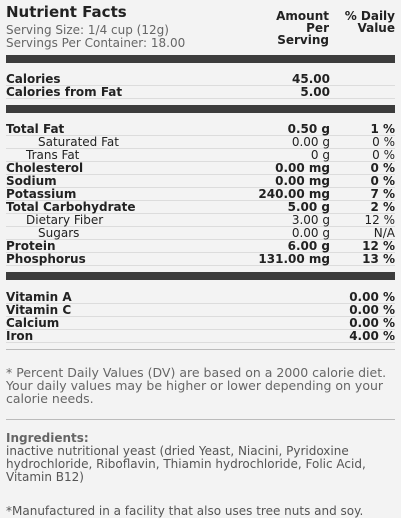  Describe the element at coordinates (200, 194) in the screenshot. I see `nutrient-row: Potassium 240.00 mg 7 %` at that location.